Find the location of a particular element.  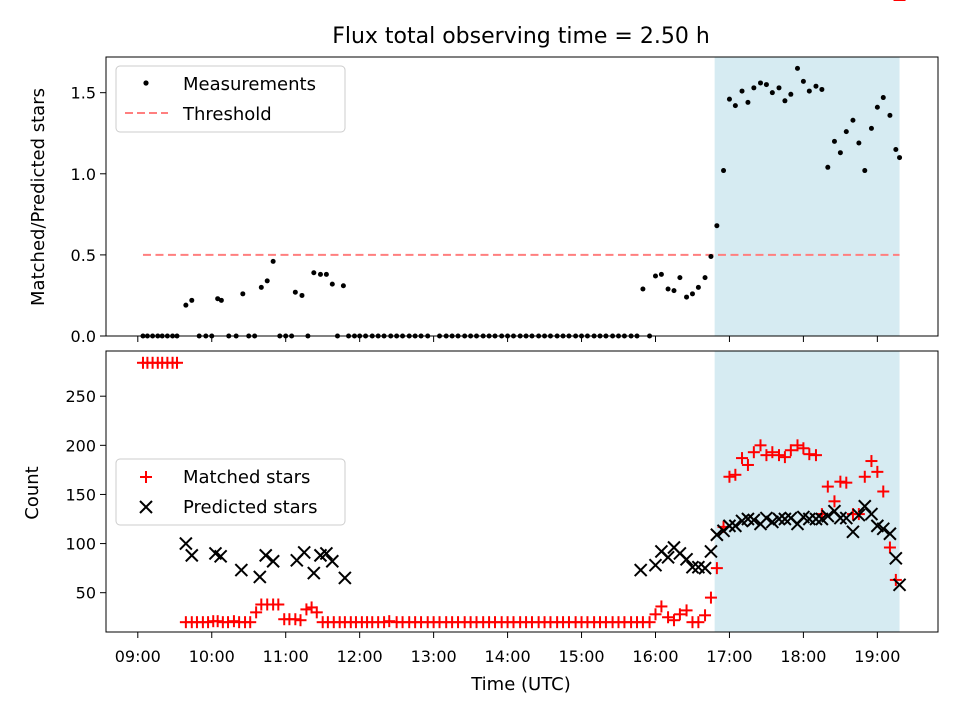

top-legend: Measurements Threshold is located at coordinates (230, 99).